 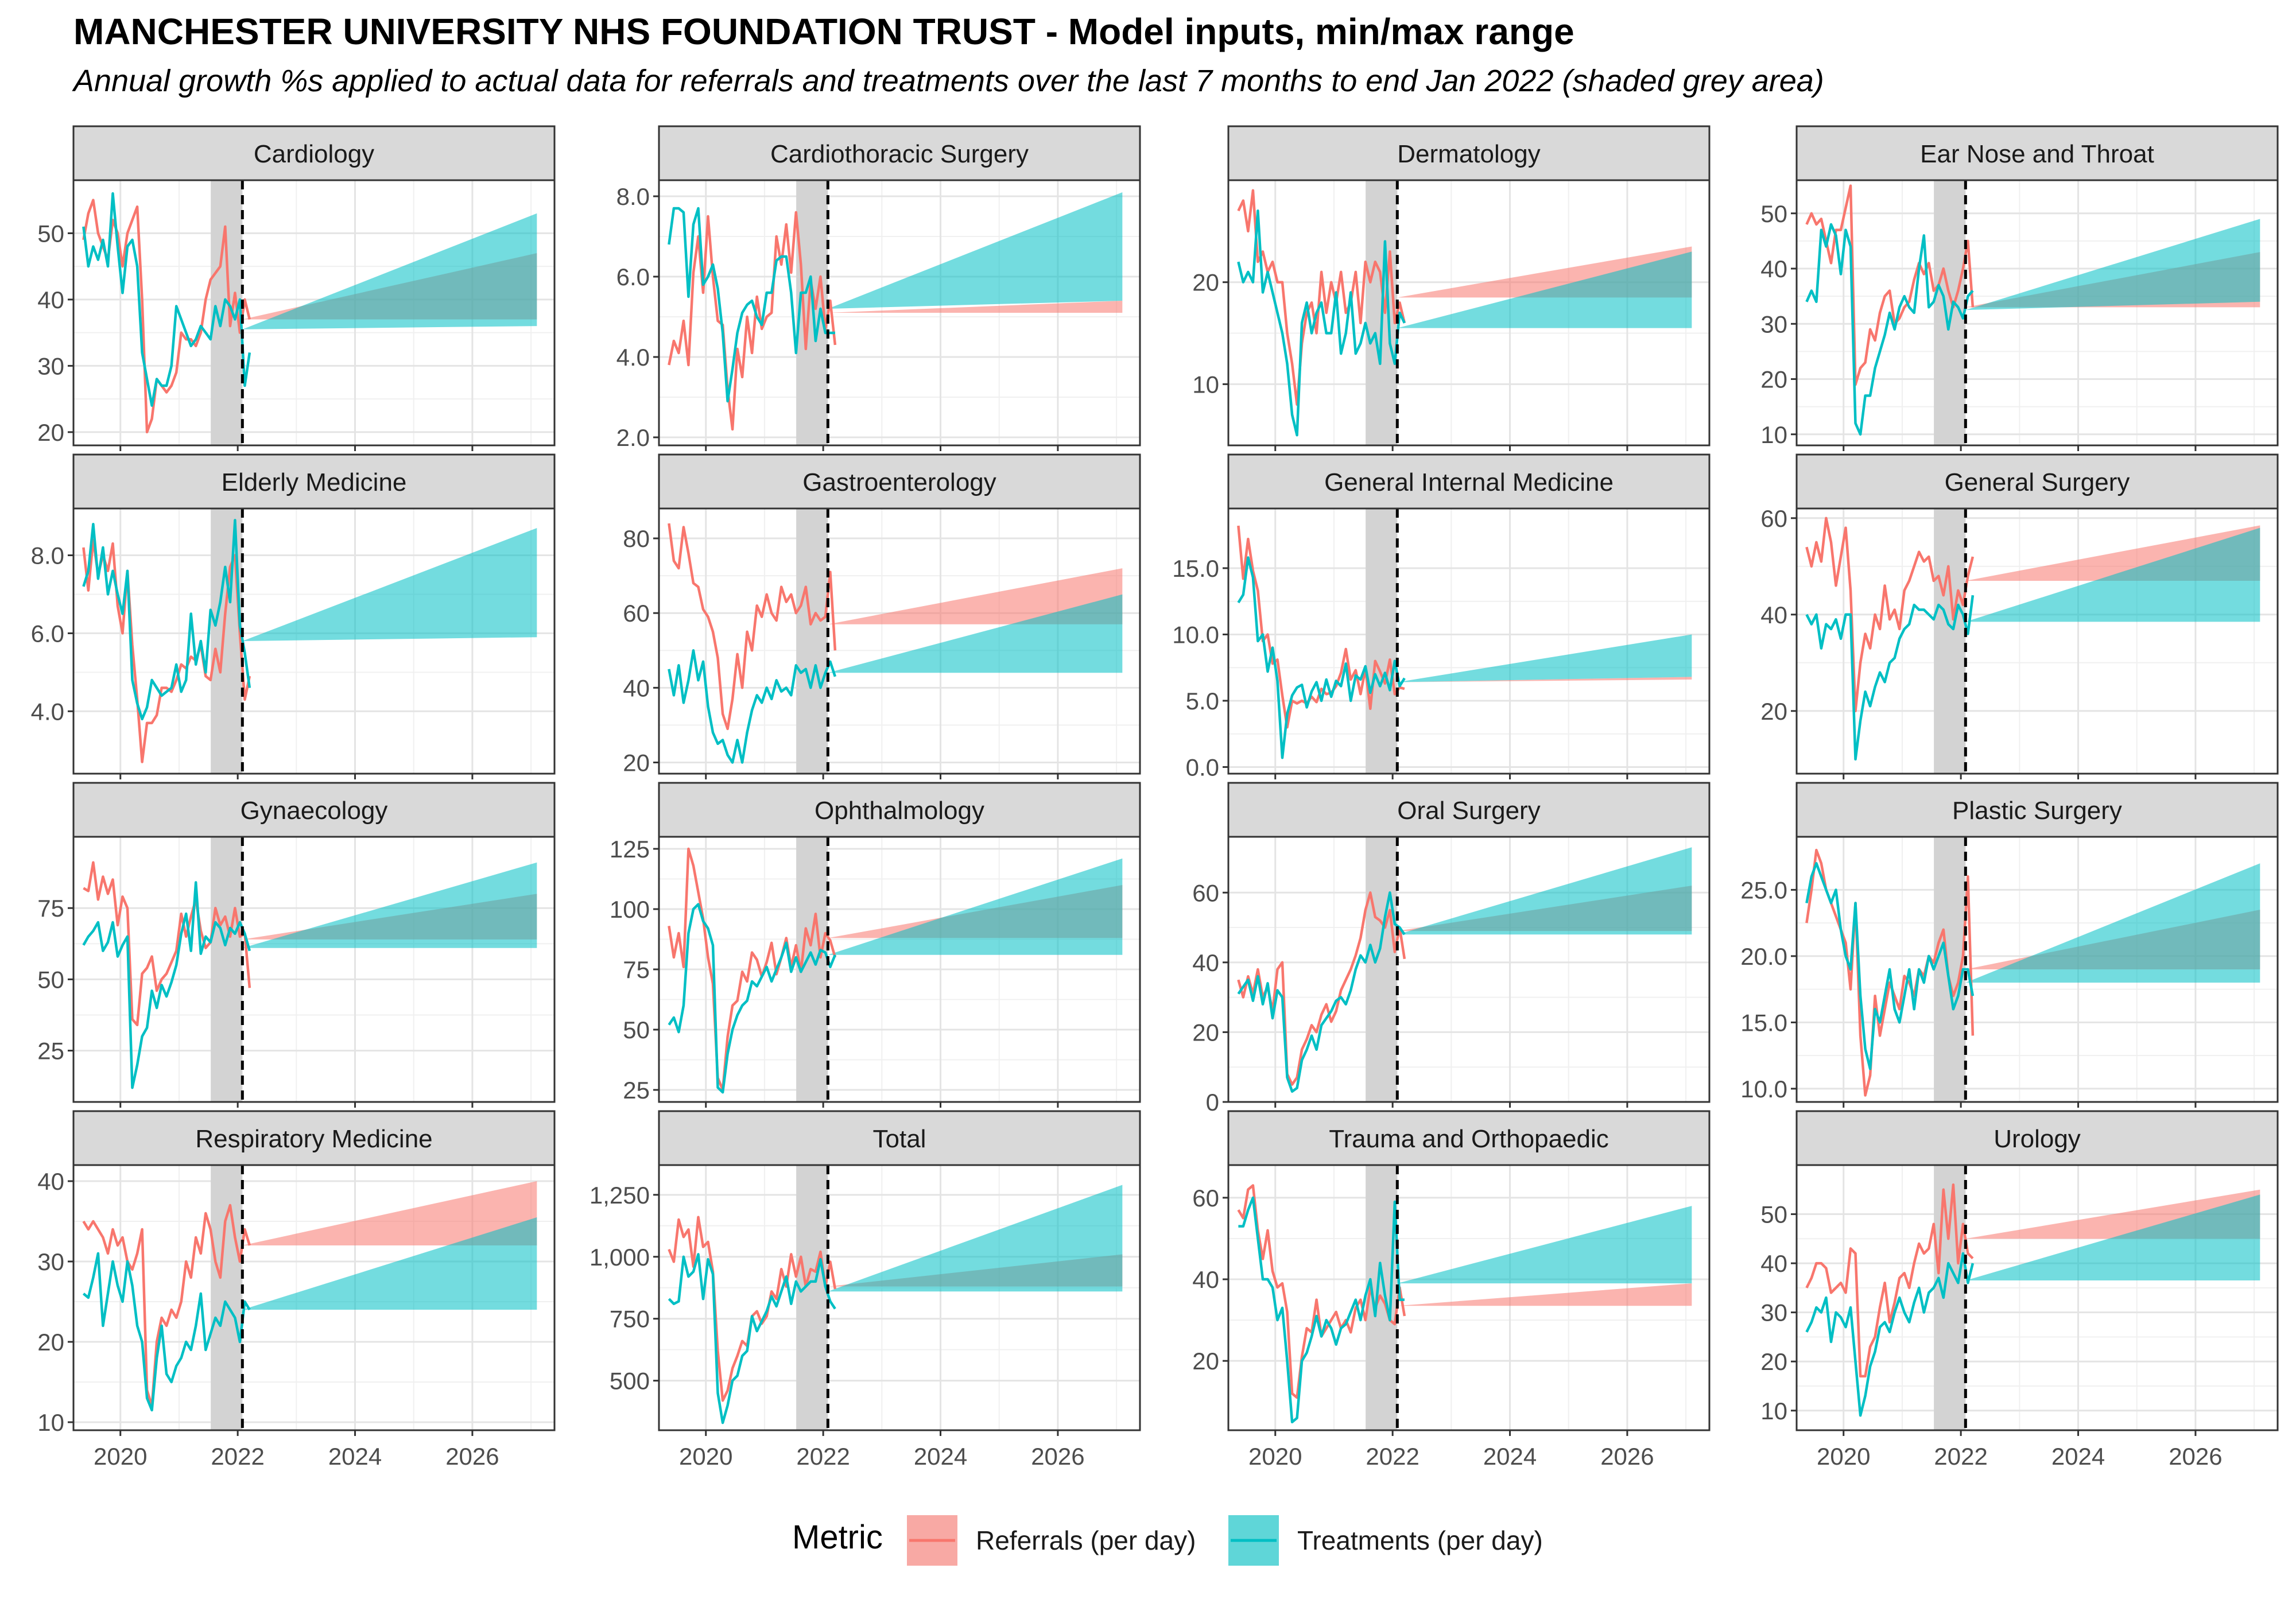 What do you see at coordinates (1202, 701) in the screenshot?
I see `y-tick-label: 5.0` at bounding box center [1202, 701].